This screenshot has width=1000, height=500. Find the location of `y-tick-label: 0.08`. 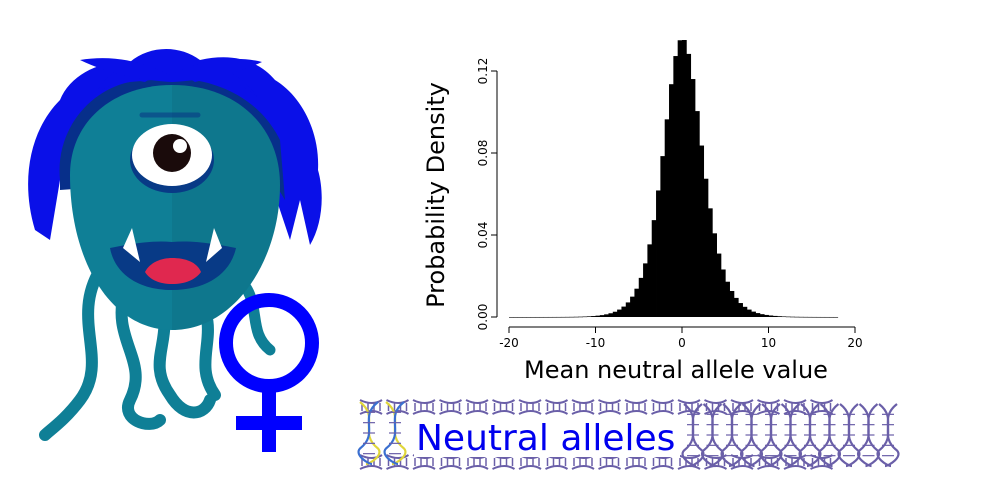

y-tick-label: 0.08 is located at coordinates (483, 153).